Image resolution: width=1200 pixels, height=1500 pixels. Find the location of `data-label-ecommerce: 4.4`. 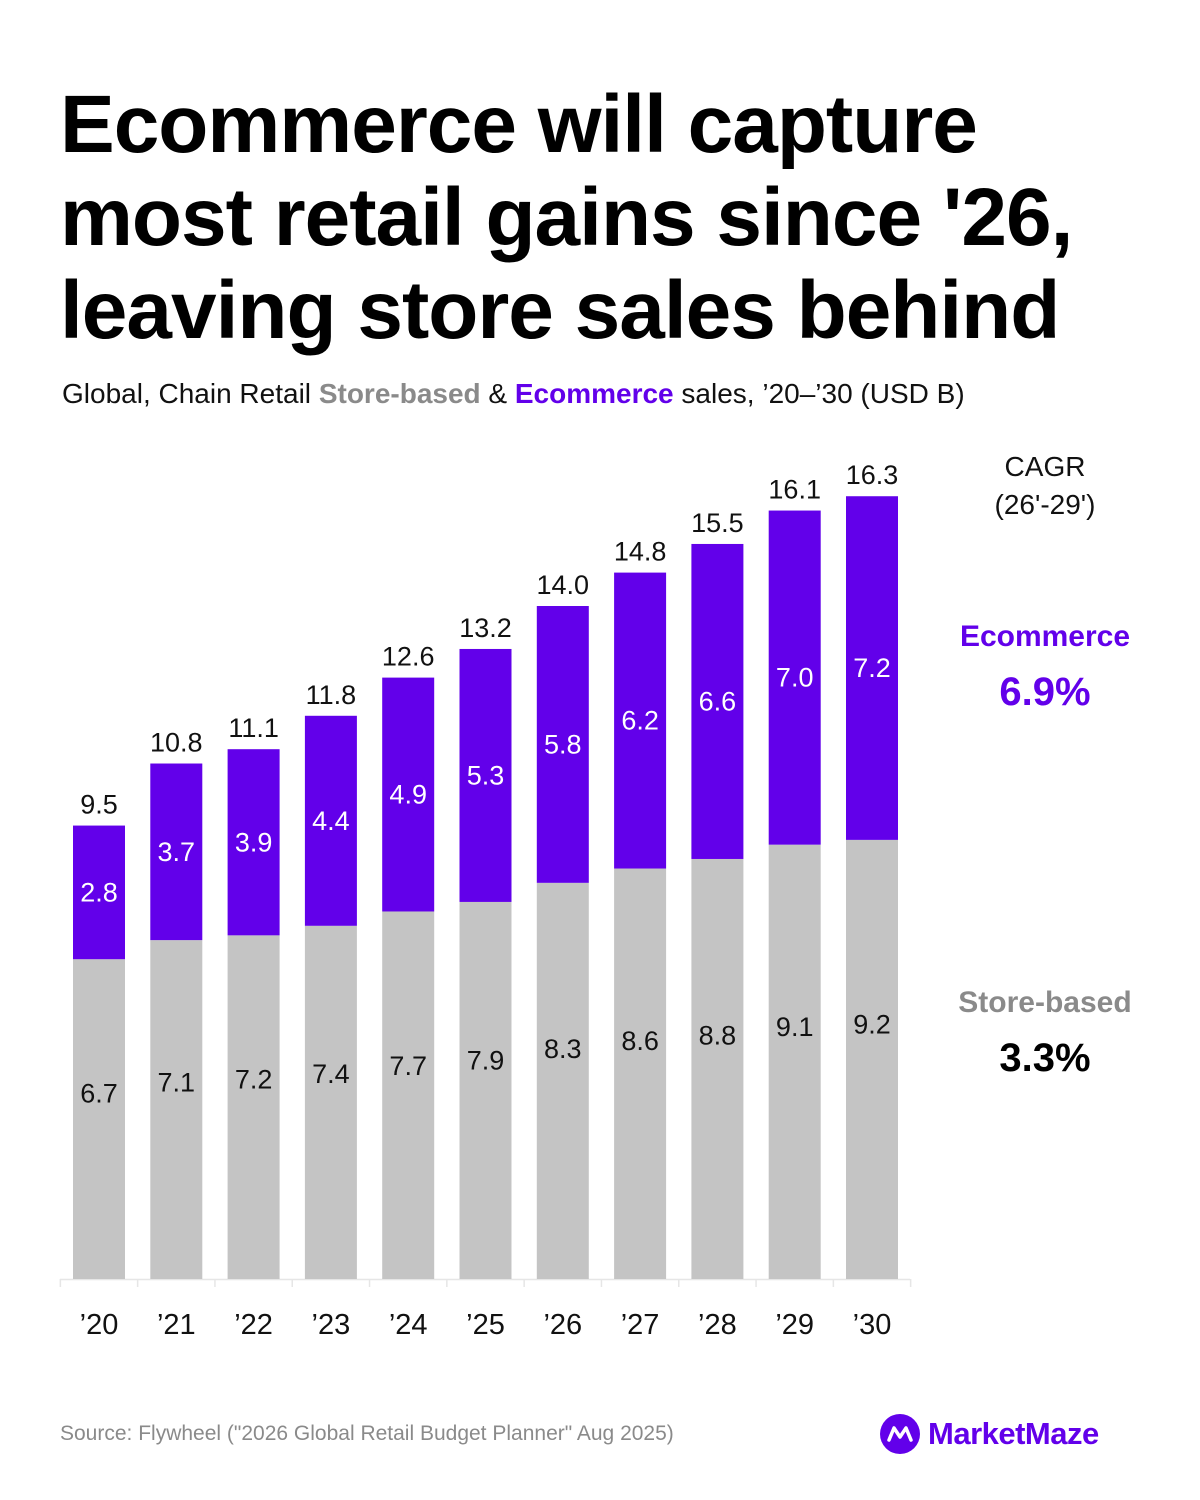

data-label-ecommerce: 4.4 is located at coordinates (331, 821).